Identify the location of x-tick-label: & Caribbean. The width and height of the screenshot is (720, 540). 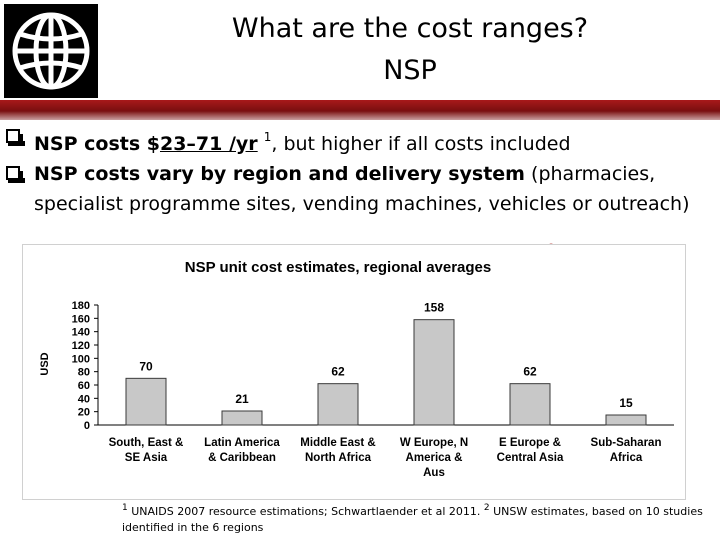
(242, 458).